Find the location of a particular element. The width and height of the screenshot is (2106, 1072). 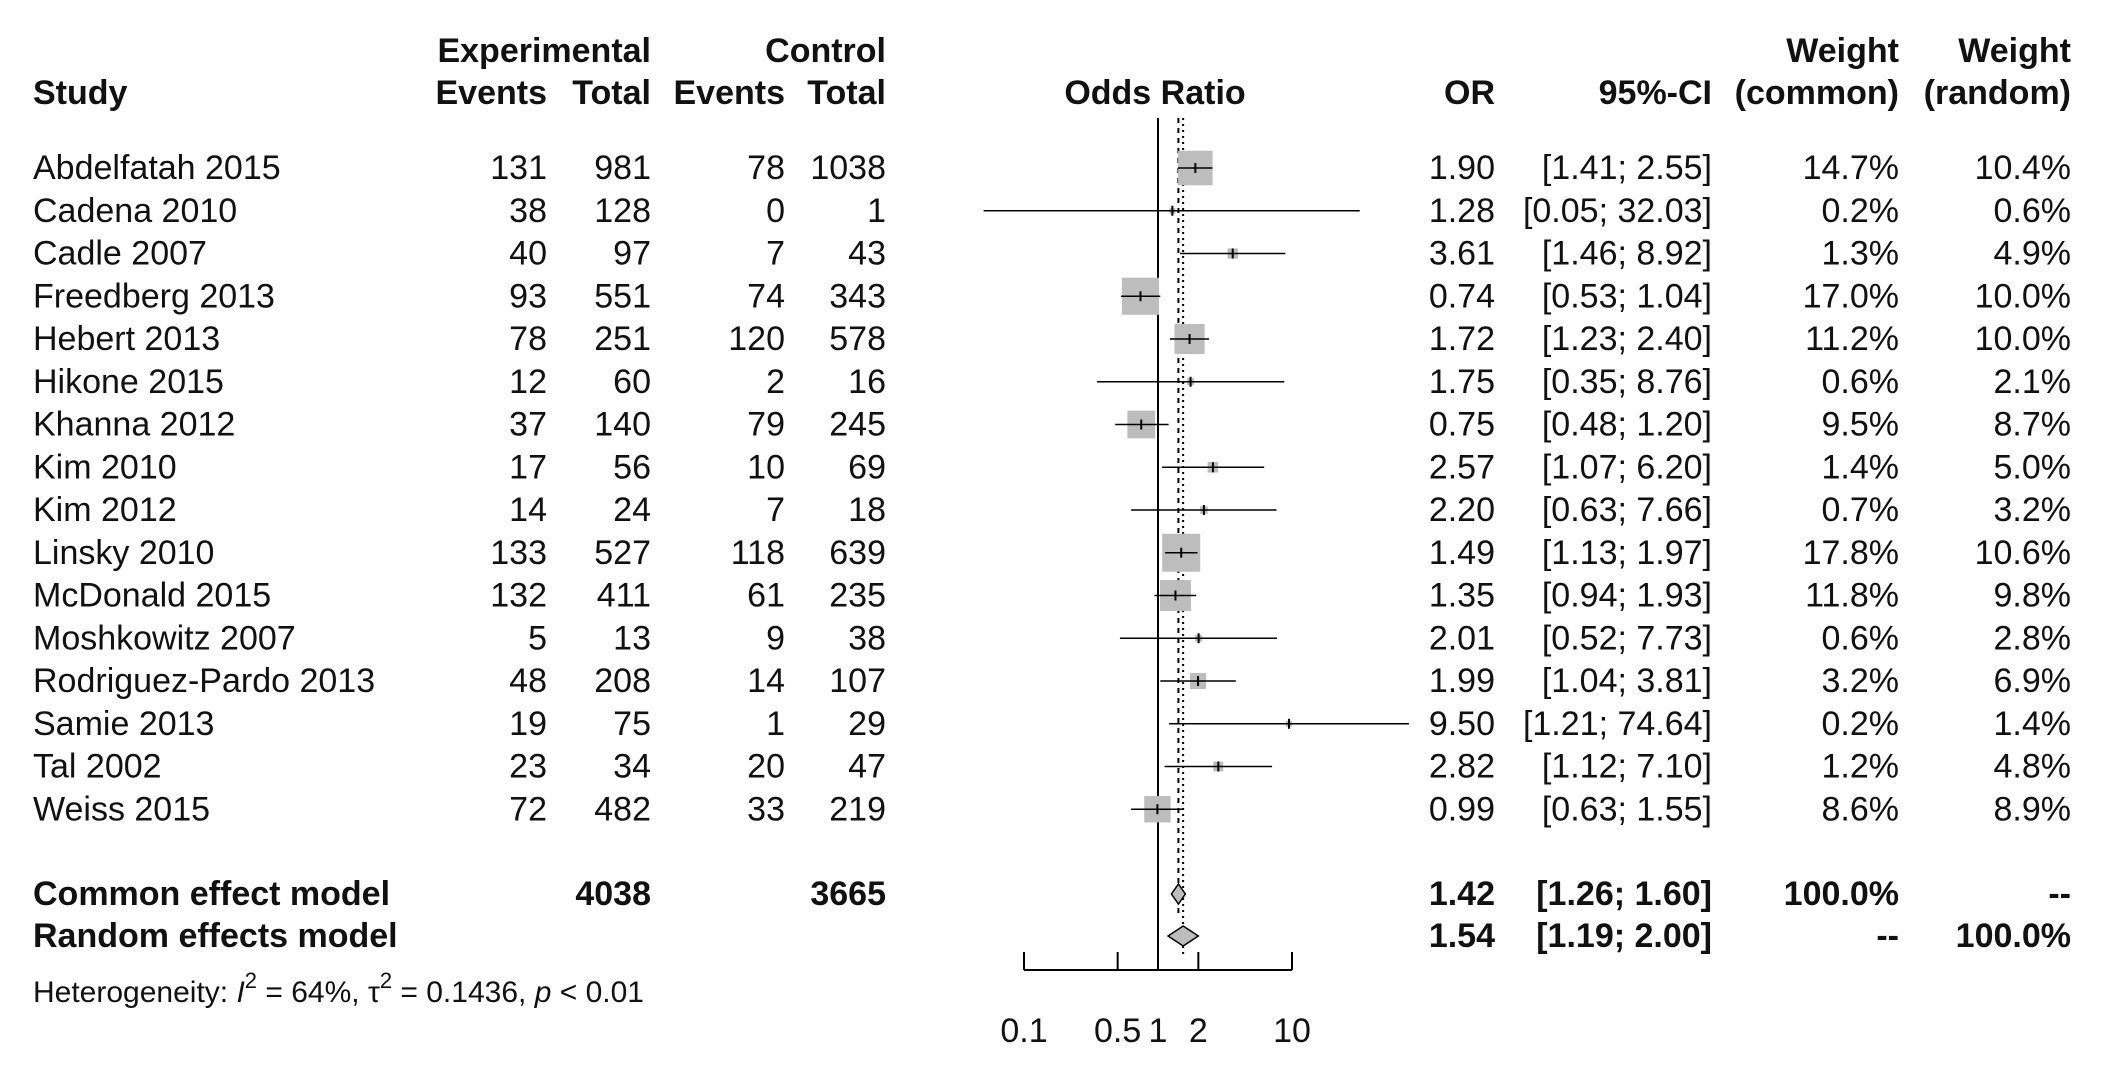

x-tick-label: 0.5 is located at coordinates (1117, 1031).